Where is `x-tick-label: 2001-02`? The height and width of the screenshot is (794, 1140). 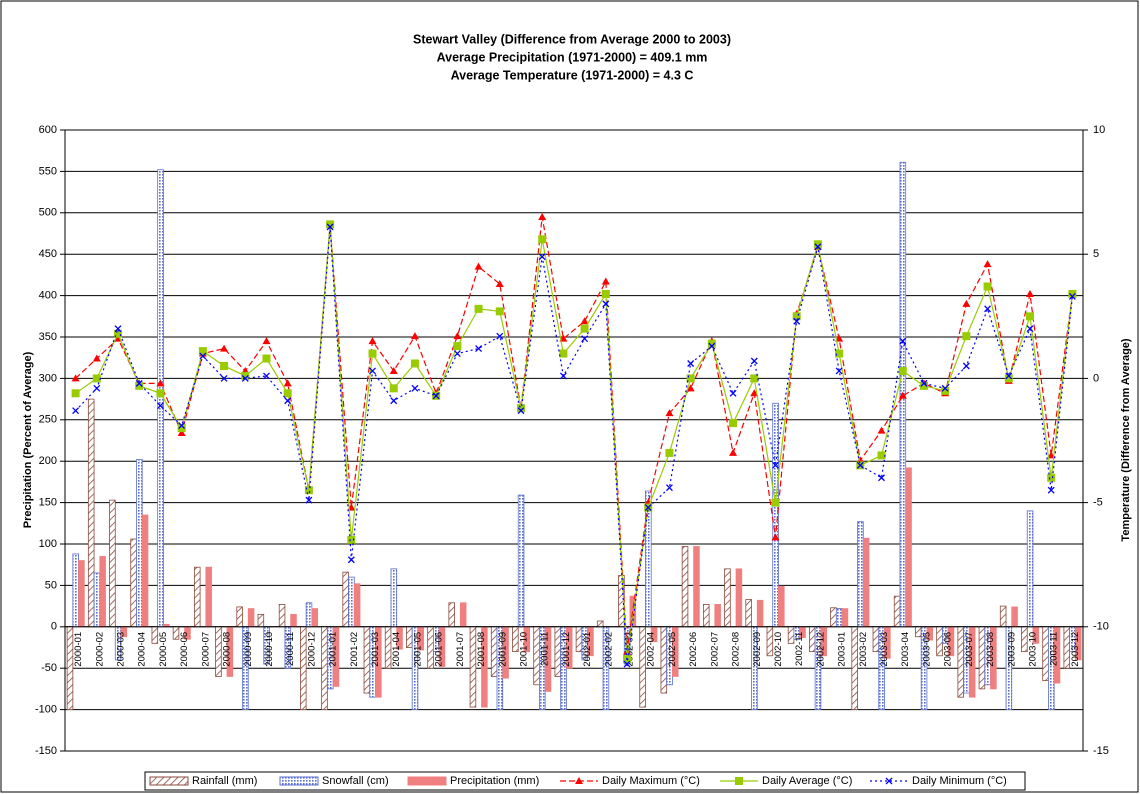
x-tick-label: 2001-02 is located at coordinates (354, 649).